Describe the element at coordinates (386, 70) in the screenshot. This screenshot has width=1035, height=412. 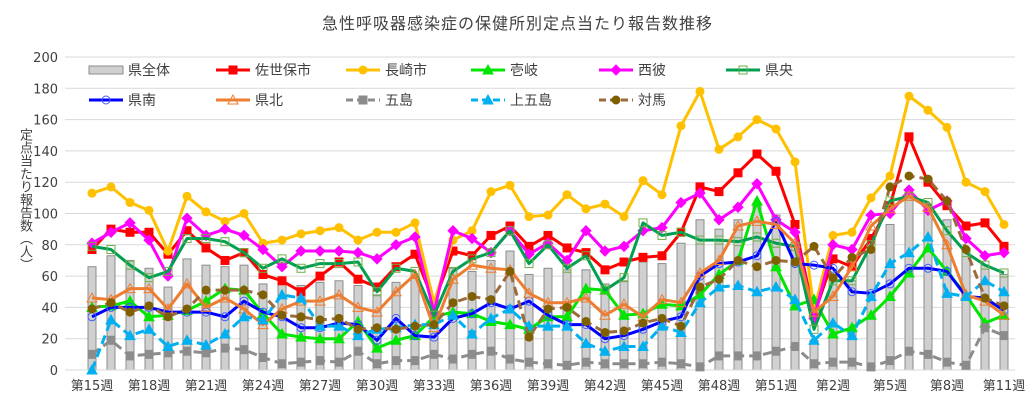
I see `legend-item: 長崎市` at that location.